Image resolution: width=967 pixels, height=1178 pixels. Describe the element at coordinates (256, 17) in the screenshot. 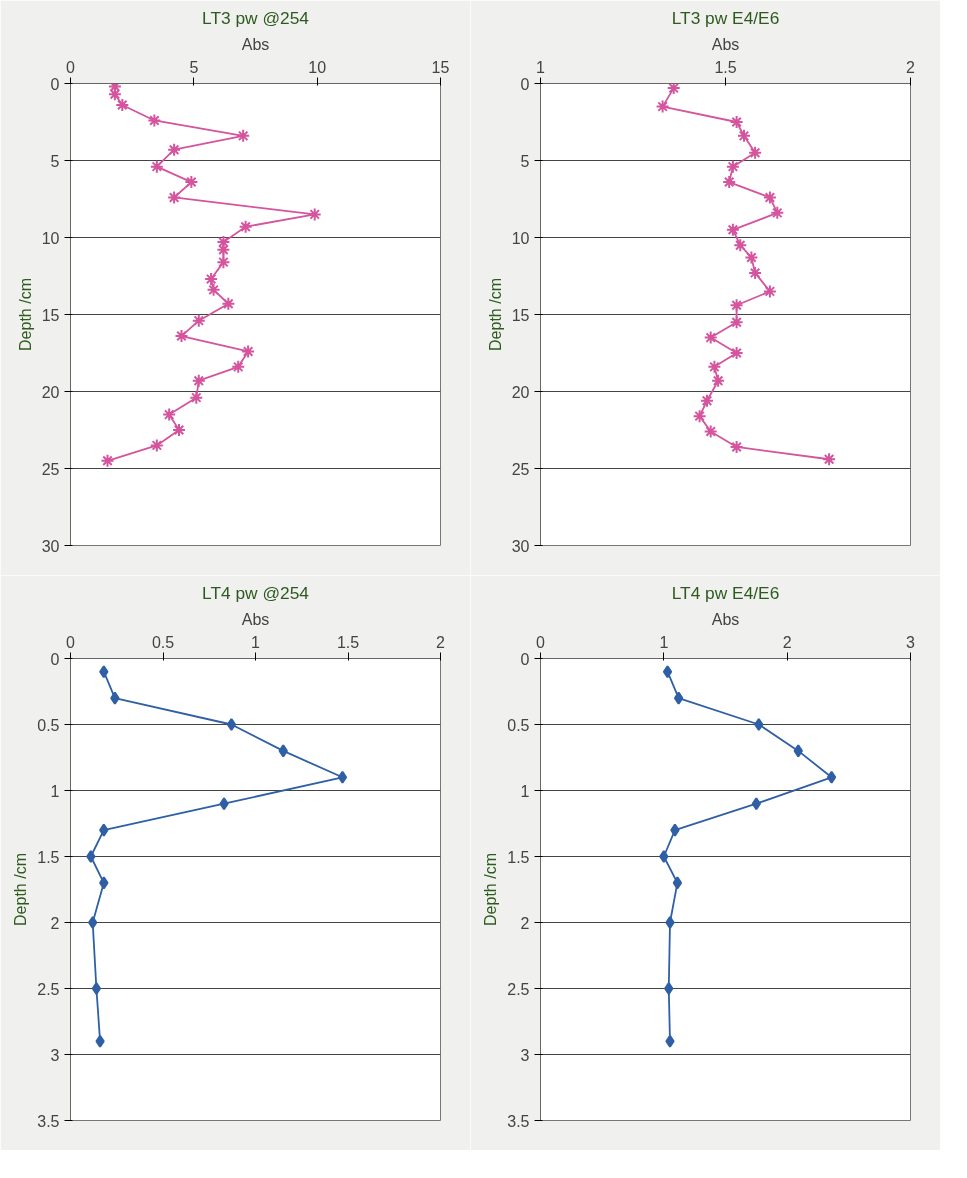

I see `chart-title: LT3 pw @254` at that location.